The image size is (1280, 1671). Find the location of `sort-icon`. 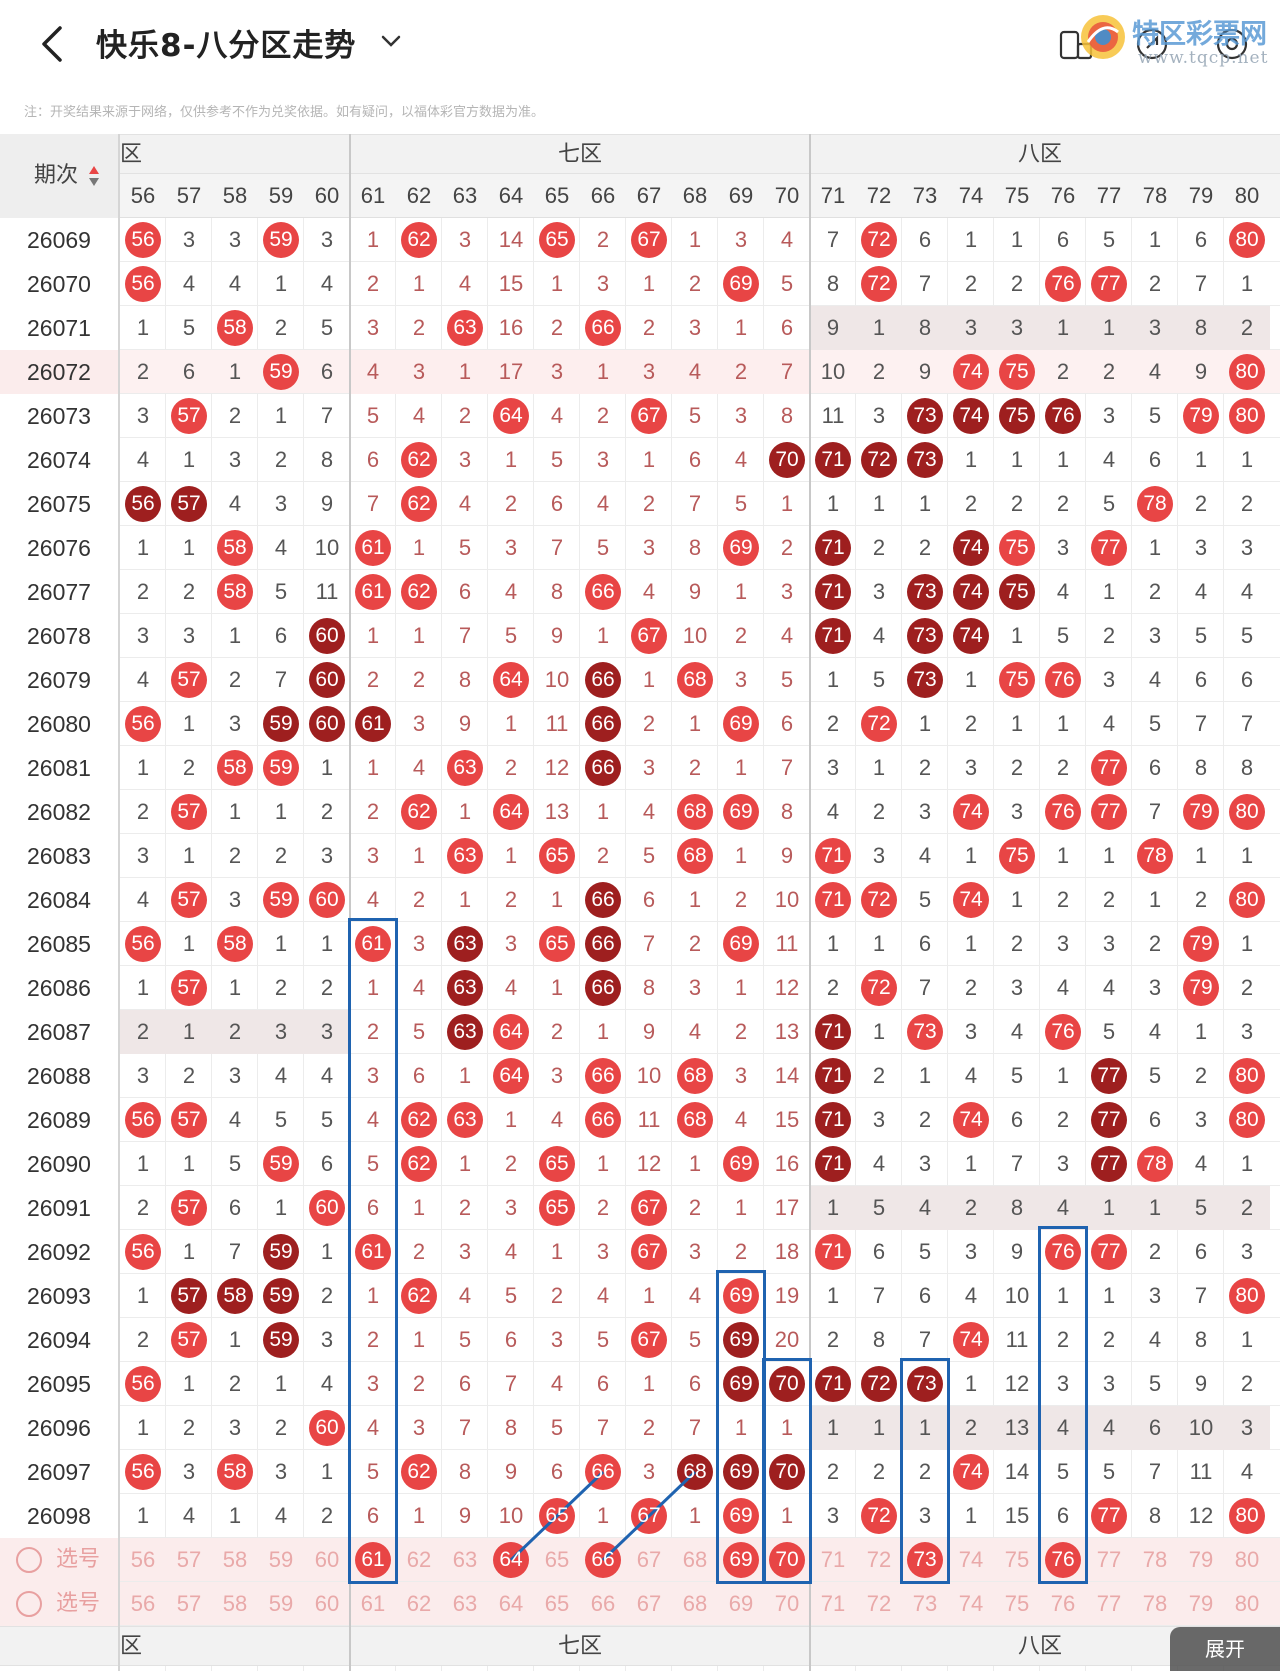

sort-icon is located at coordinates (94, 176).